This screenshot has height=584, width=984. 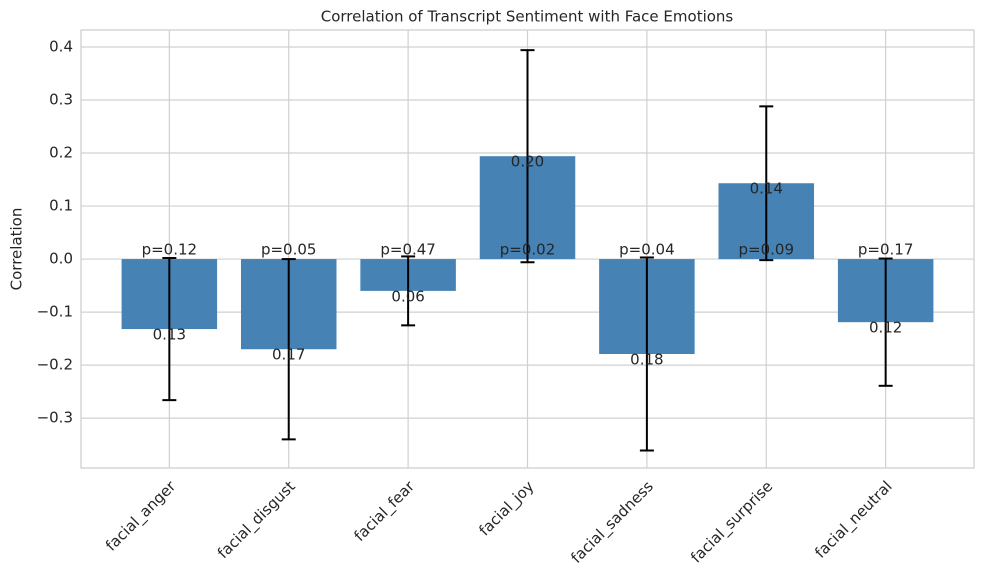 I want to click on y-tick-label: −0.2, so click(x=55, y=365).